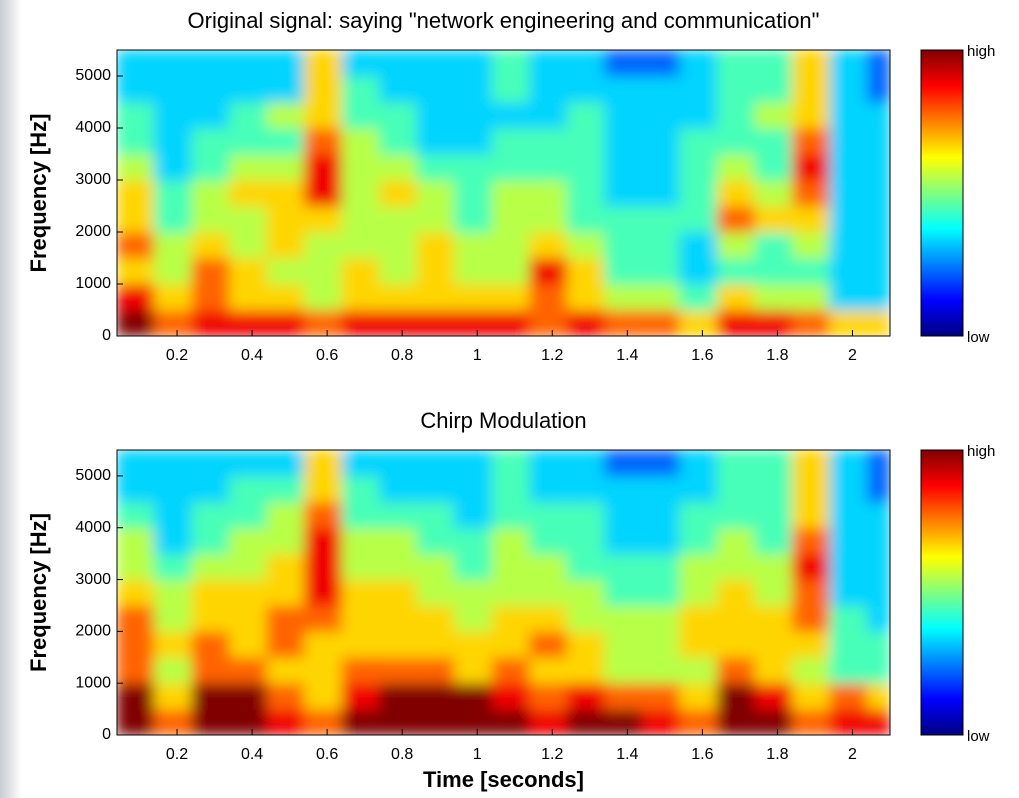  Describe the element at coordinates (93, 283) in the screenshot. I see `y-tick-label: 1000` at that location.